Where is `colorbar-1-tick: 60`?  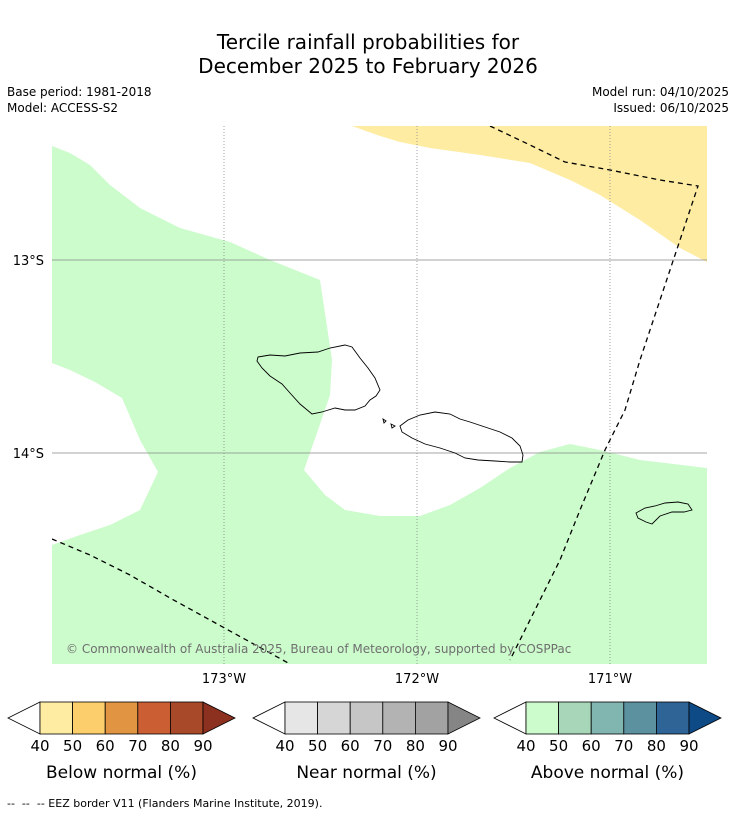 colorbar-1-tick: 60 is located at coordinates (105, 746).